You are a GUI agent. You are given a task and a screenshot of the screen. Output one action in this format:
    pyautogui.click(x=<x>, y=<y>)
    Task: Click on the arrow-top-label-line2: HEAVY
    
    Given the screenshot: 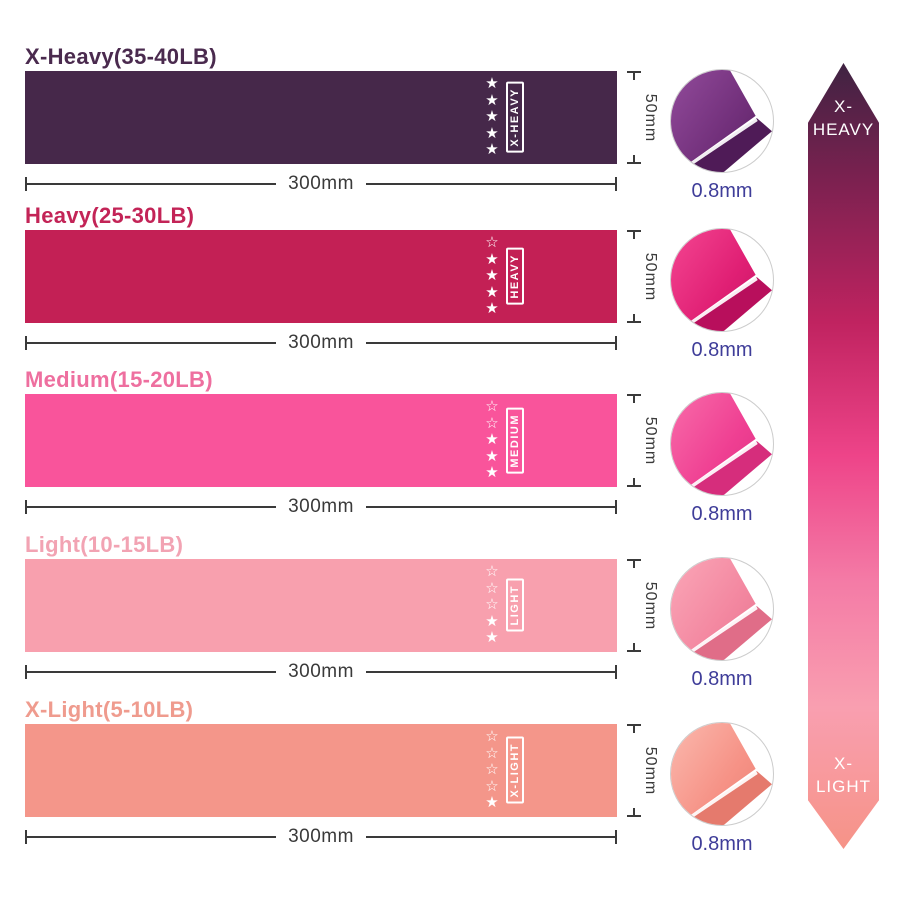 What is the action you would take?
    pyautogui.click(x=843, y=129)
    